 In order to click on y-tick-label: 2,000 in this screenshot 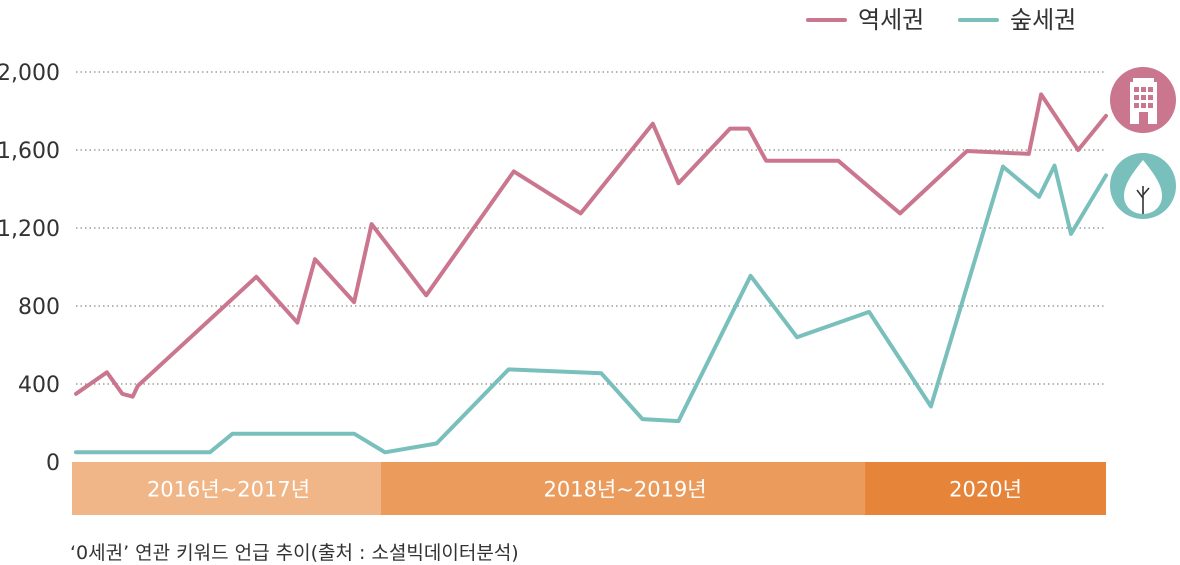, I will do `click(30, 73)`.